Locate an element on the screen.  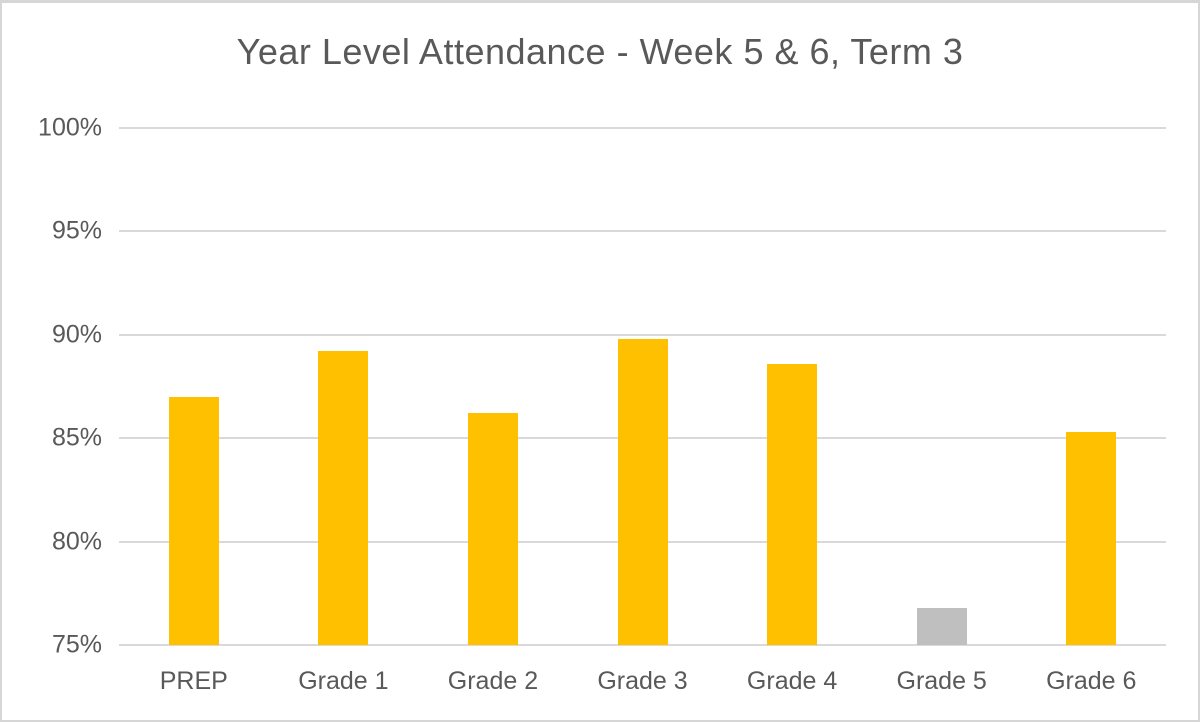
x-tick-label-prep: PREP is located at coordinates (193, 681).